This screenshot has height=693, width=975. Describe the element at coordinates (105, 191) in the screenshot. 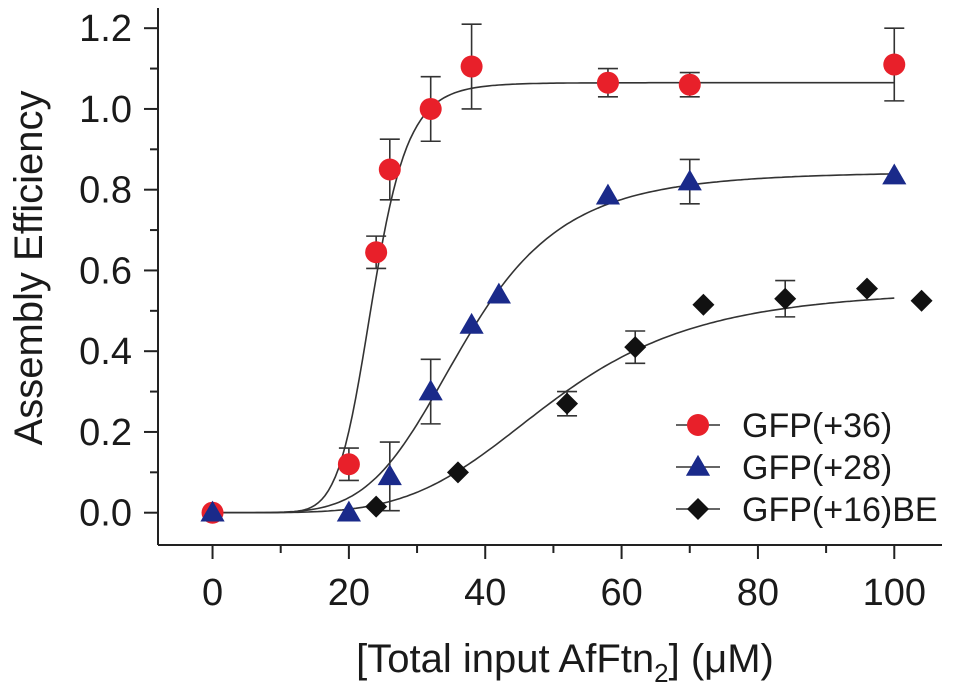

I see `y-tick-label: 0.8` at that location.